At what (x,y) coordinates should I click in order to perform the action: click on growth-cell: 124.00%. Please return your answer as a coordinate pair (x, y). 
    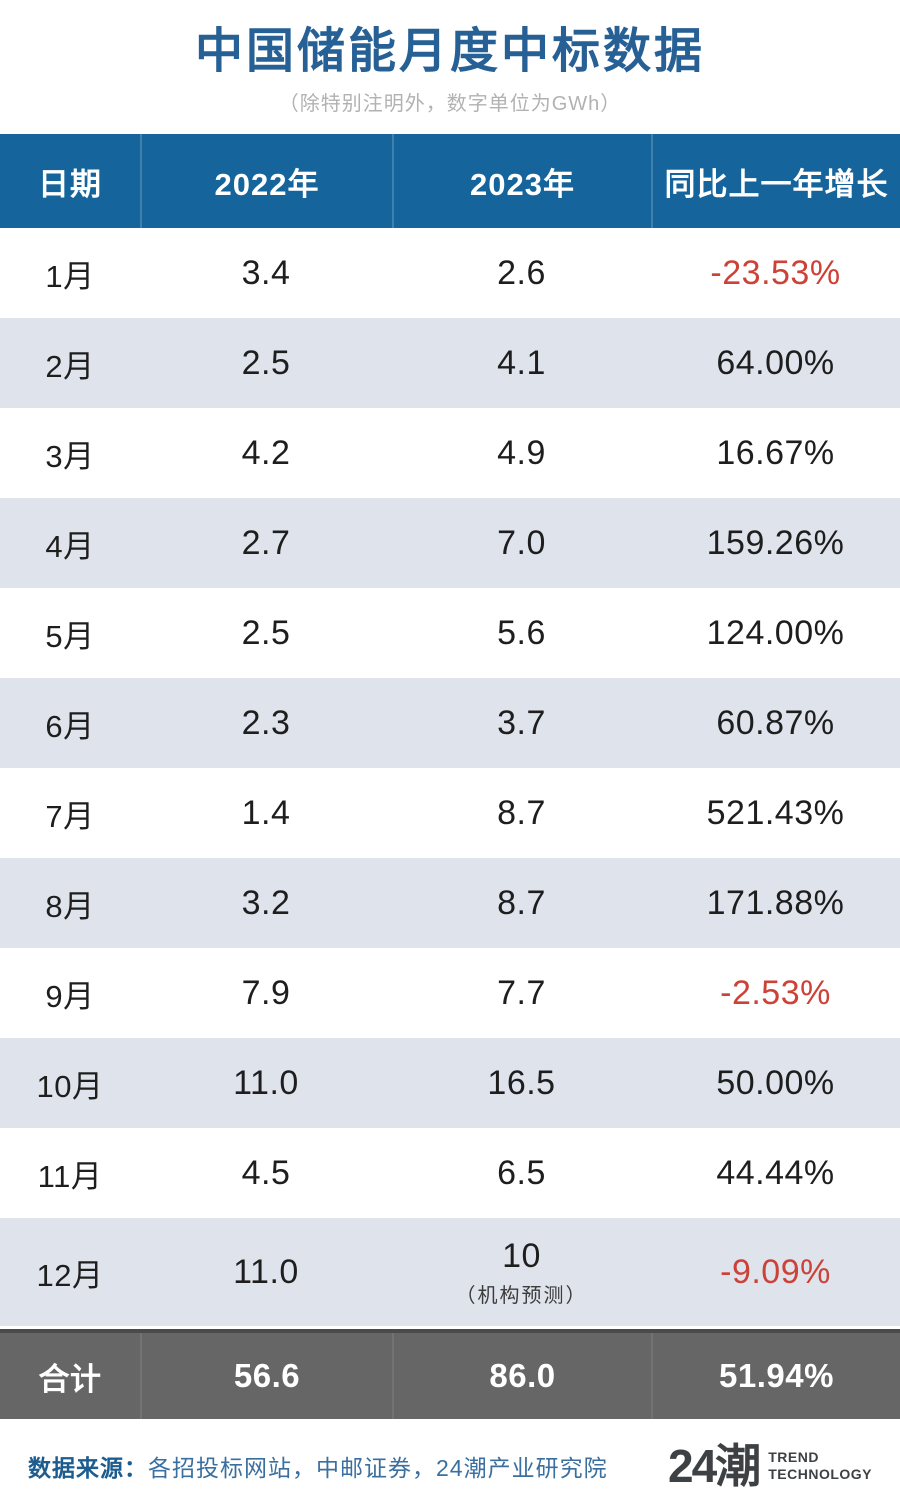
    Looking at the image, I should click on (775, 632).